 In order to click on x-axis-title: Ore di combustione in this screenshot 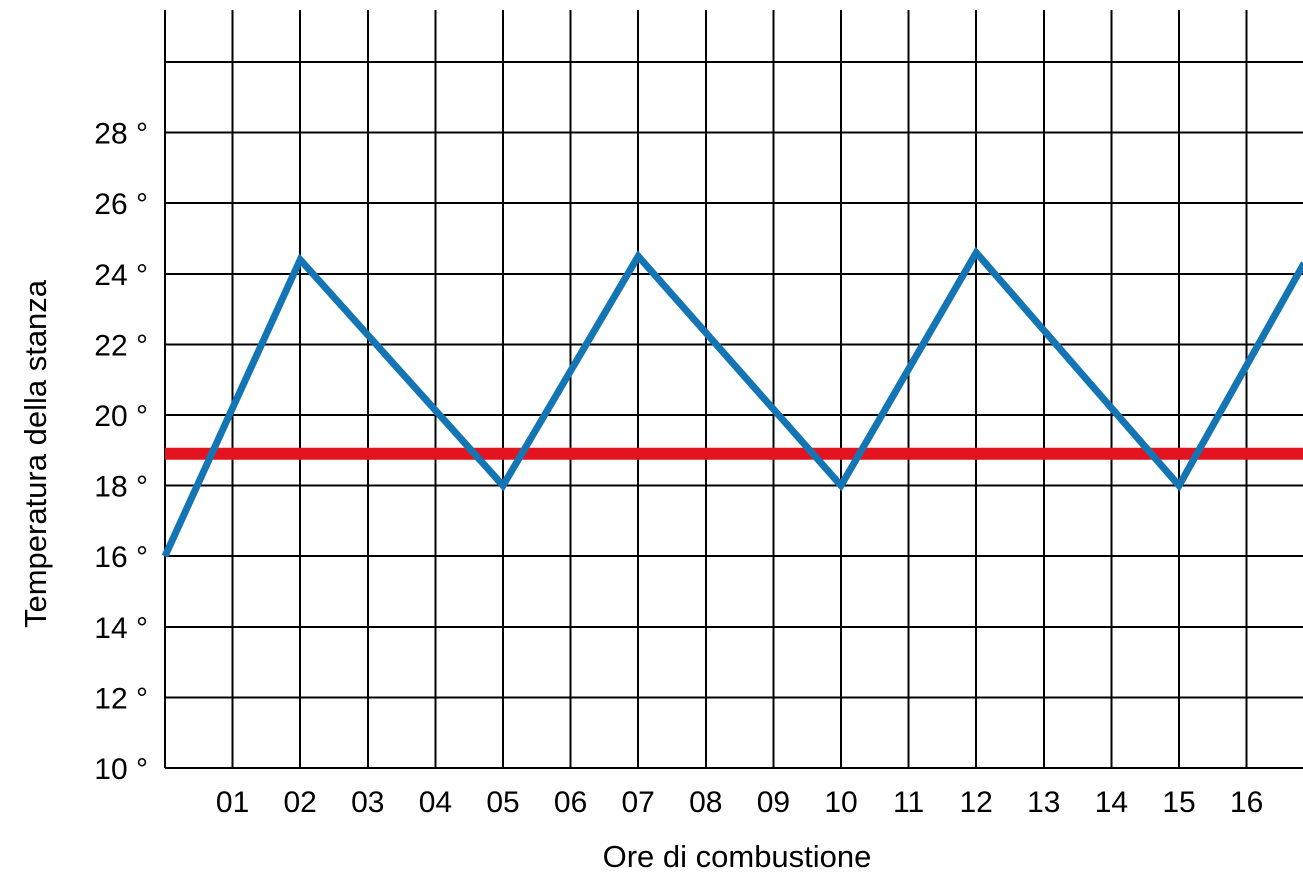, I will do `click(737, 856)`.